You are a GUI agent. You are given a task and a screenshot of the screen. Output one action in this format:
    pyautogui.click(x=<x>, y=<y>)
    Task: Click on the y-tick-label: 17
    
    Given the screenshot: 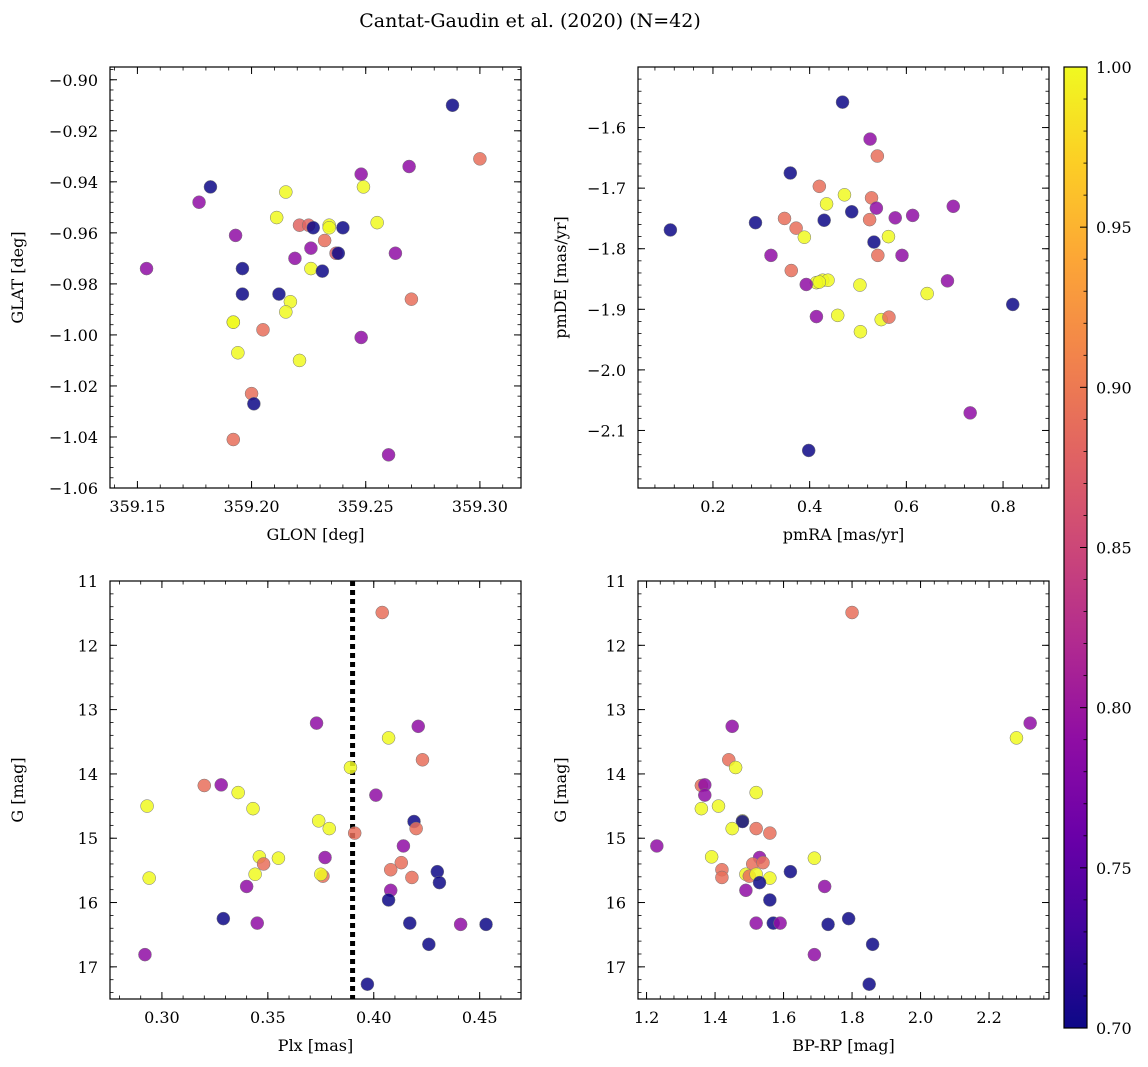 What is the action you would take?
    pyautogui.click(x=88, y=967)
    